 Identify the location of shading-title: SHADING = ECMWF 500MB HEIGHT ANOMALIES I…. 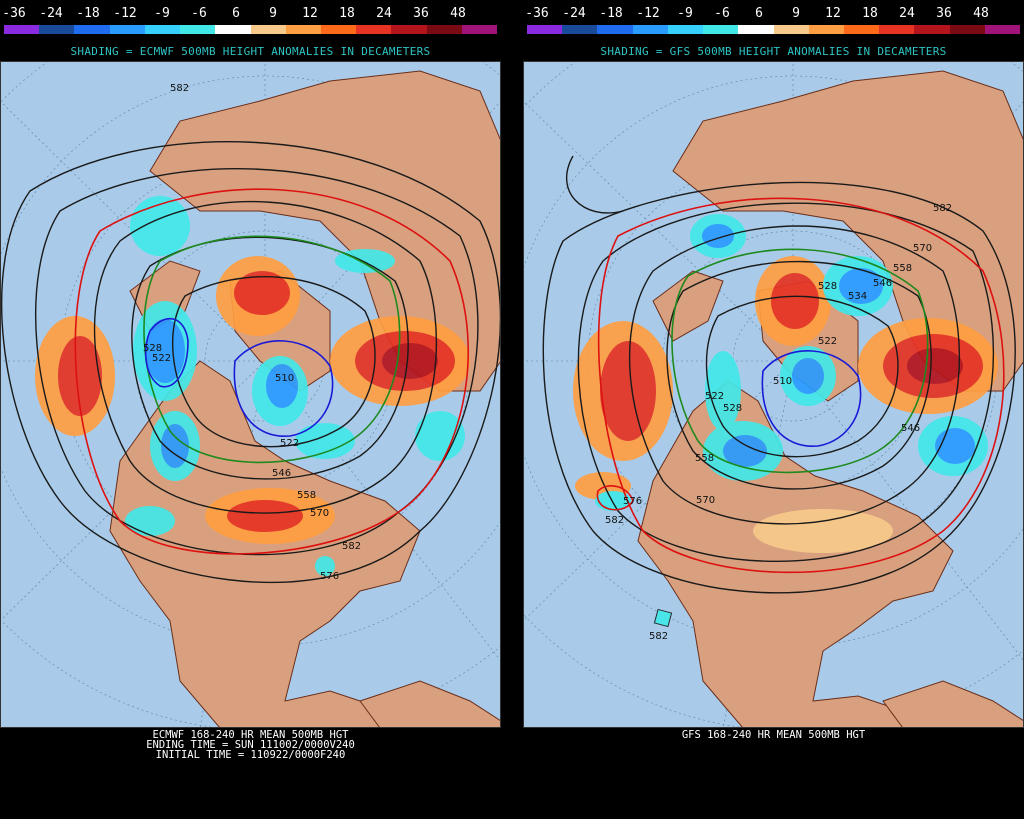
(250, 51).